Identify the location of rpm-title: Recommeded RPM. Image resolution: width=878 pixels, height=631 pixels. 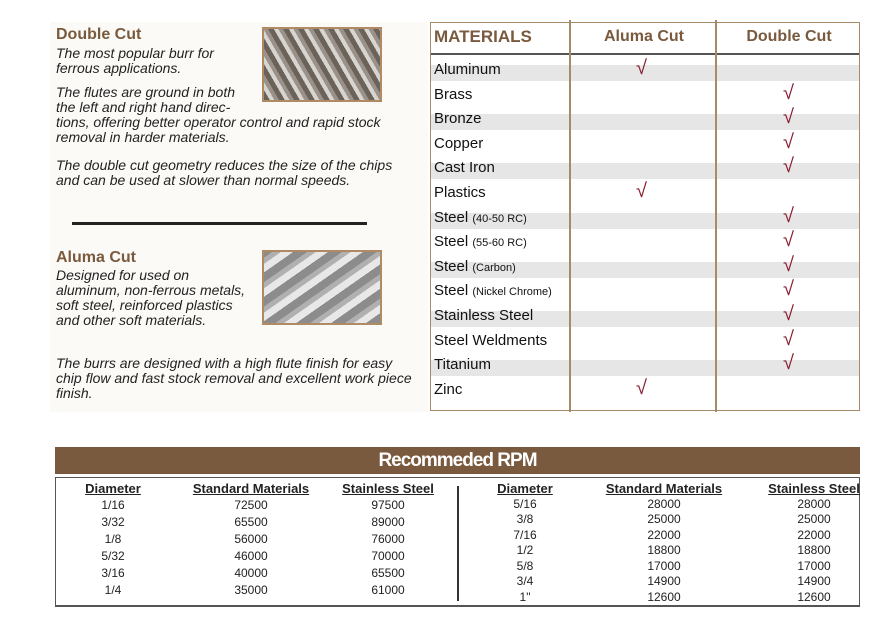
(457, 460).